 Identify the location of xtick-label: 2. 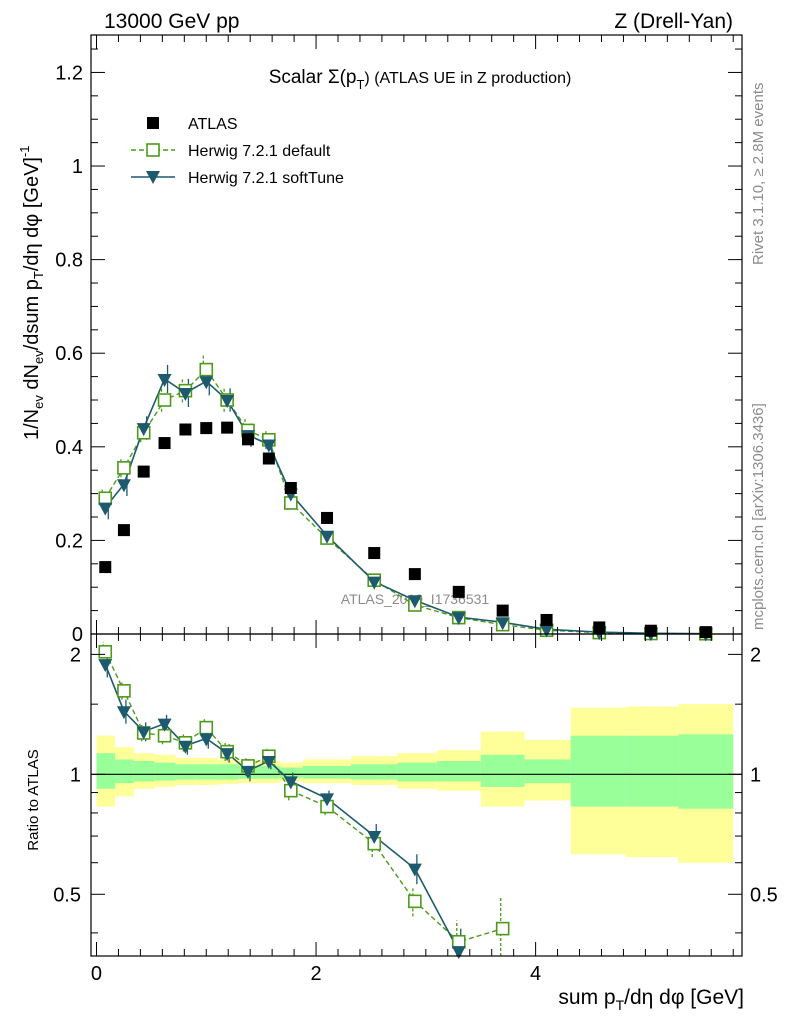
(315, 974).